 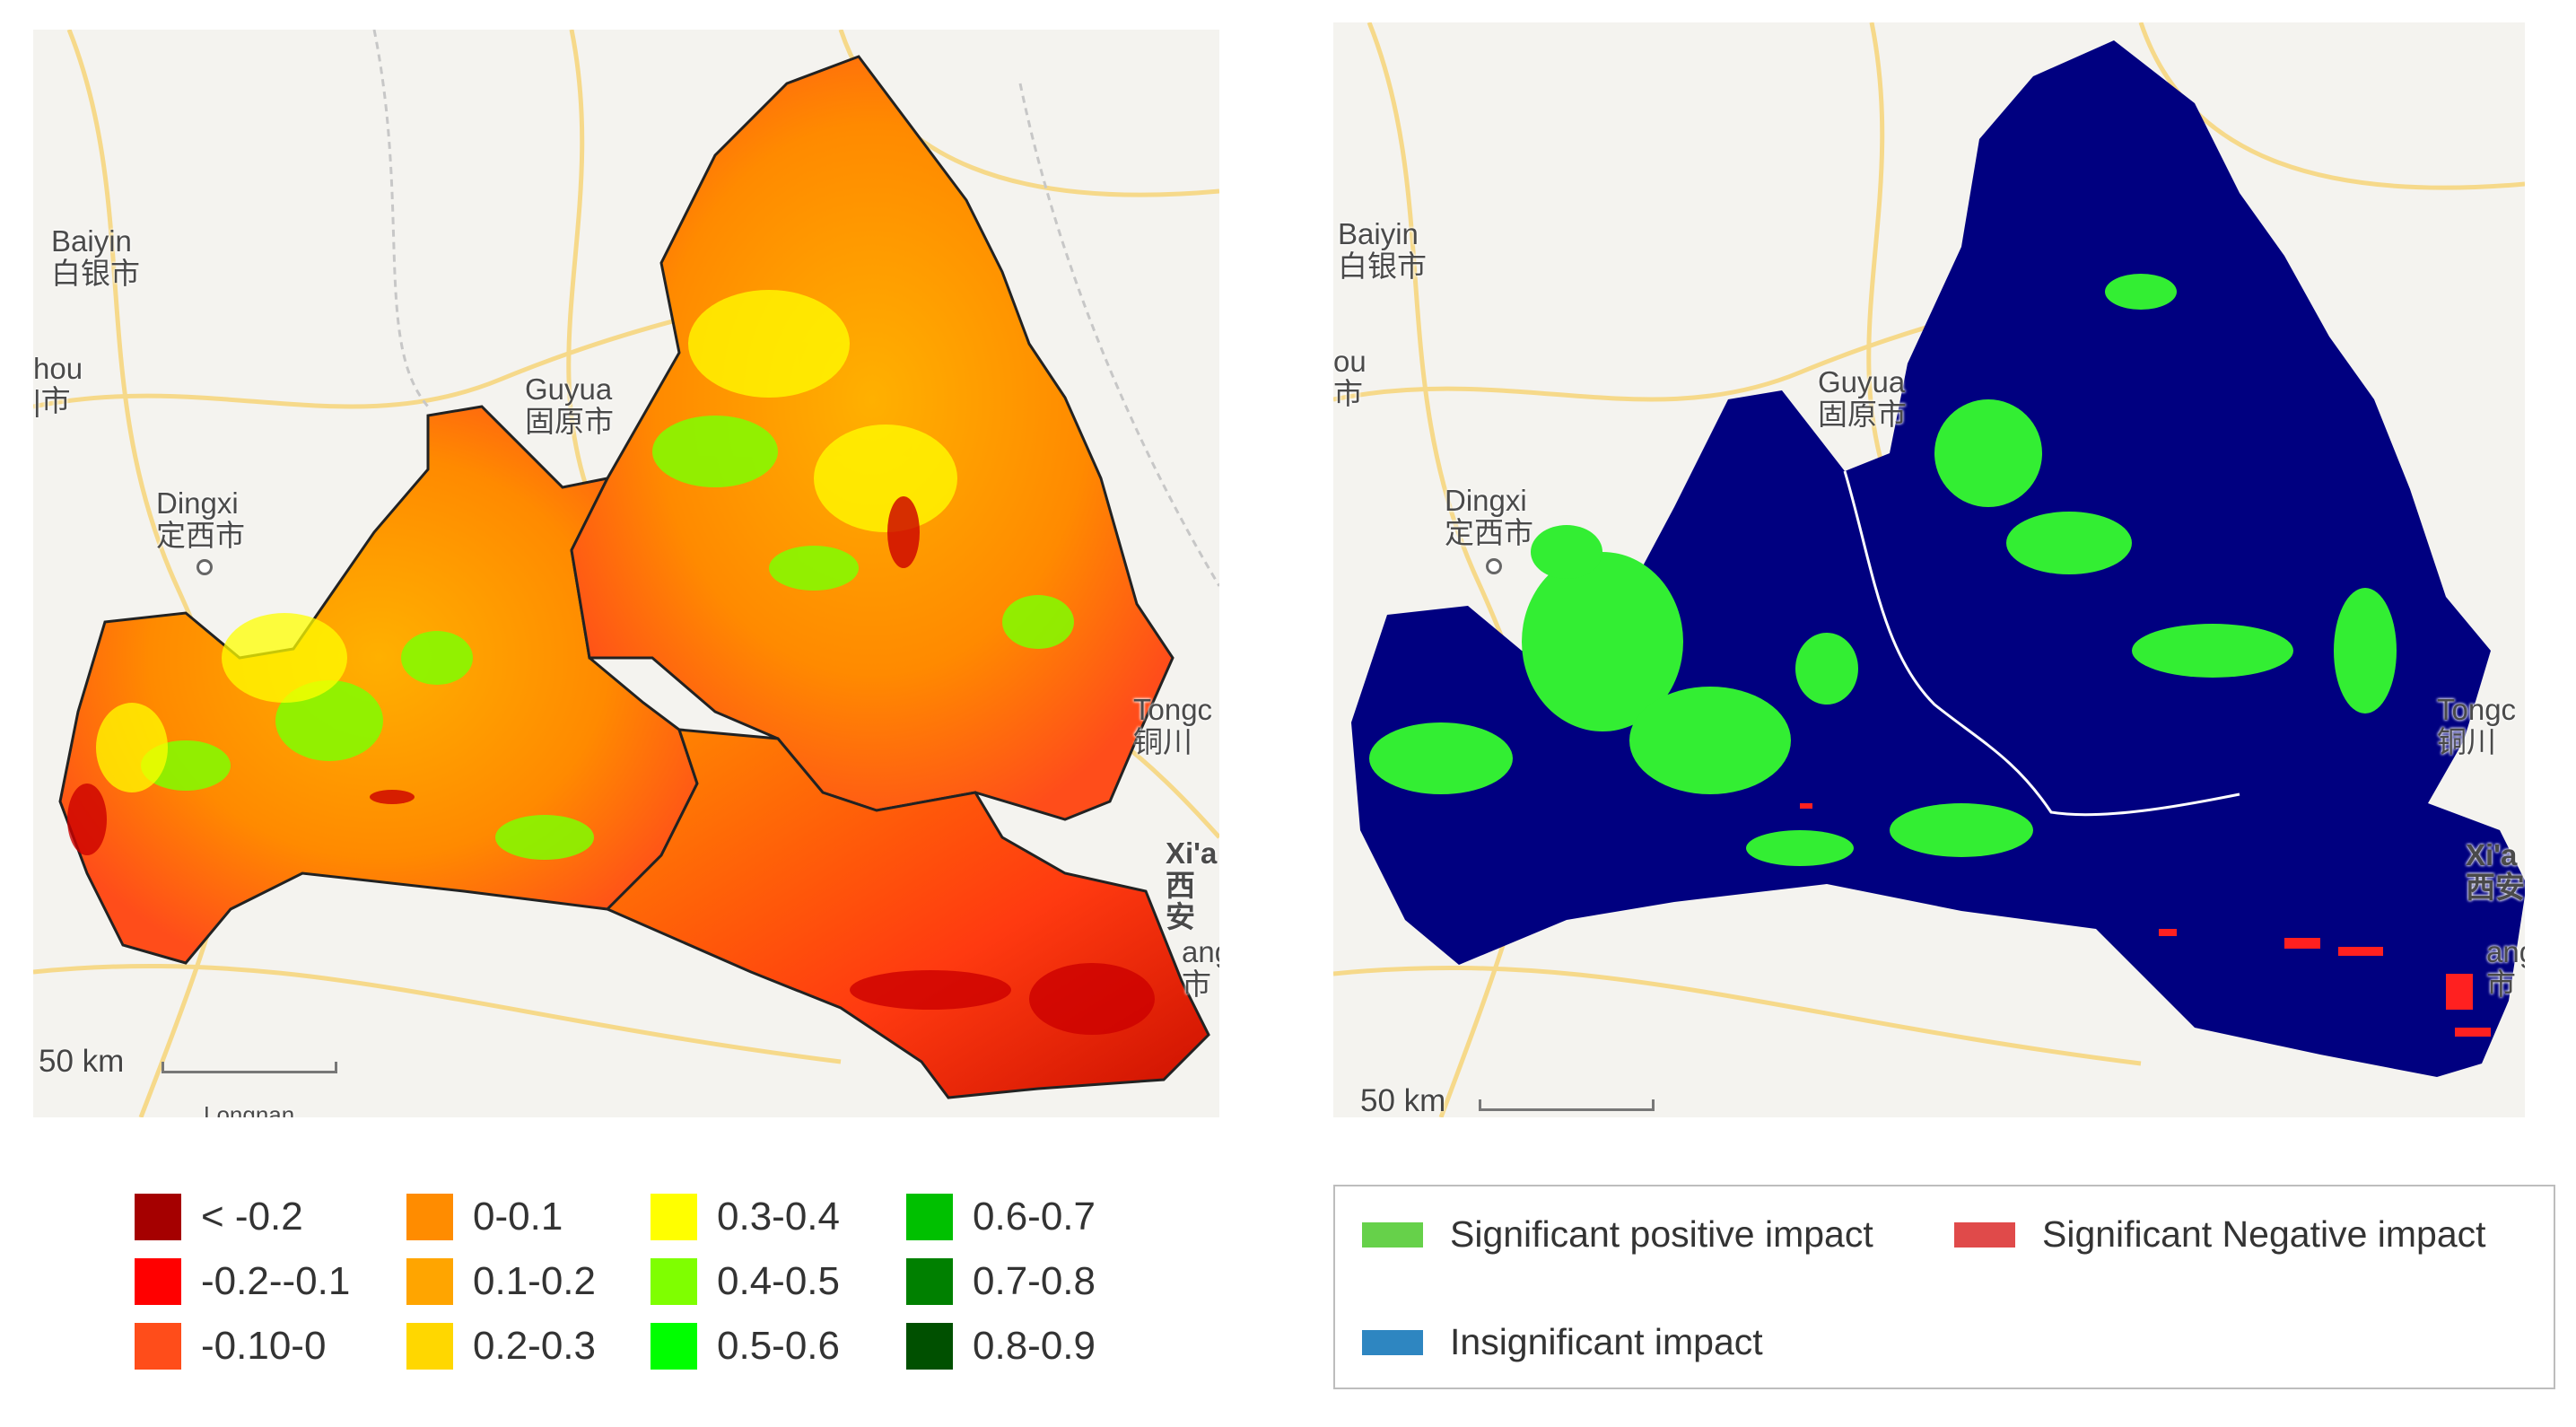 I want to click on sub-basin-boundary, so click(x=2041, y=643).